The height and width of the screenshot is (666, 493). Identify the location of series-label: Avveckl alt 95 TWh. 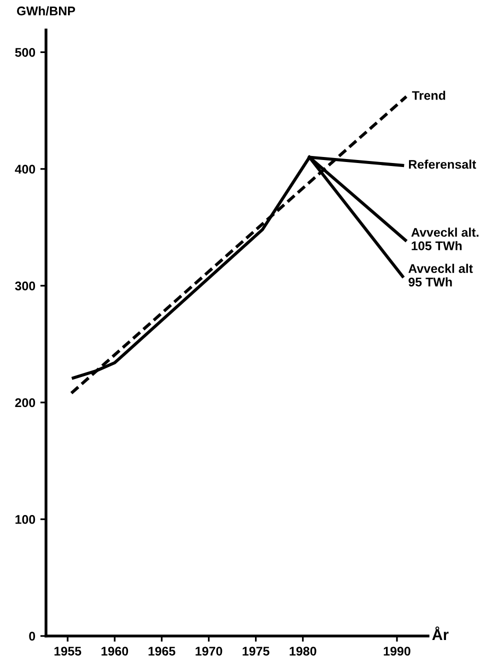
(440, 275).